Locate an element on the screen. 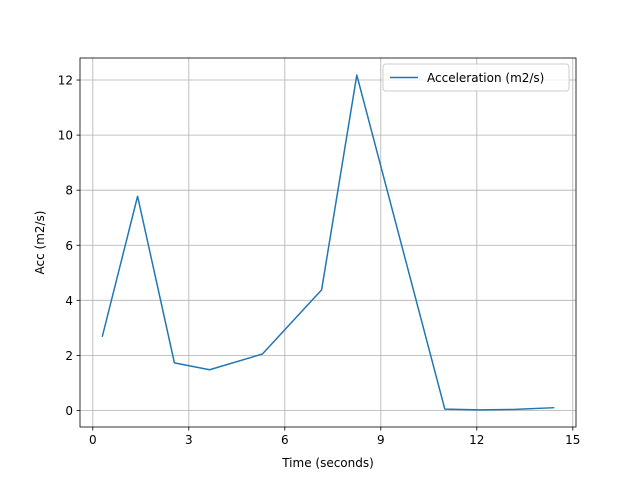 This screenshot has width=640, height=480. y-tick-label: 12 is located at coordinates (65, 81).